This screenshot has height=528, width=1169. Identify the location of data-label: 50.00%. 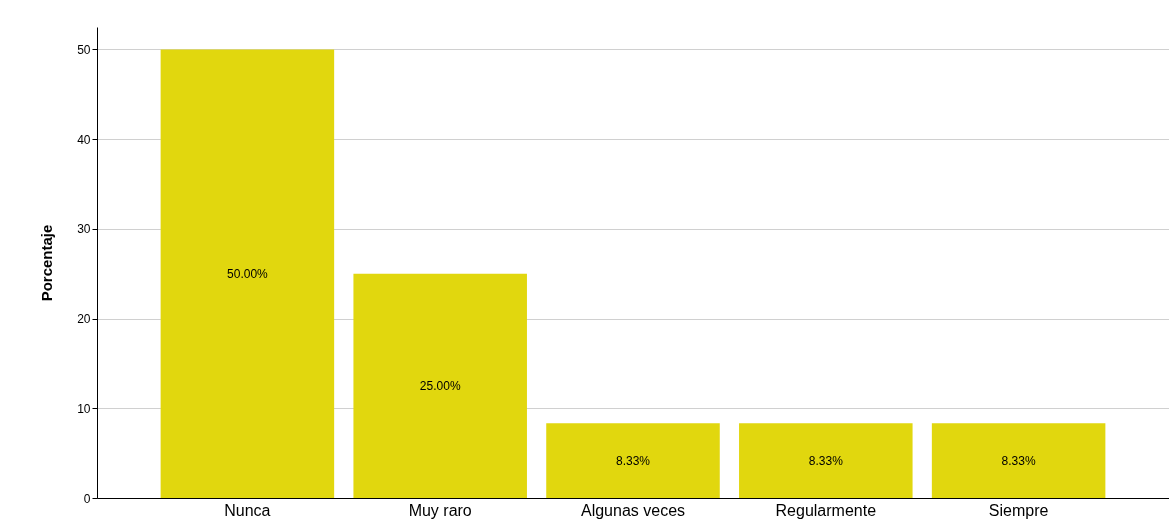
(248, 273).